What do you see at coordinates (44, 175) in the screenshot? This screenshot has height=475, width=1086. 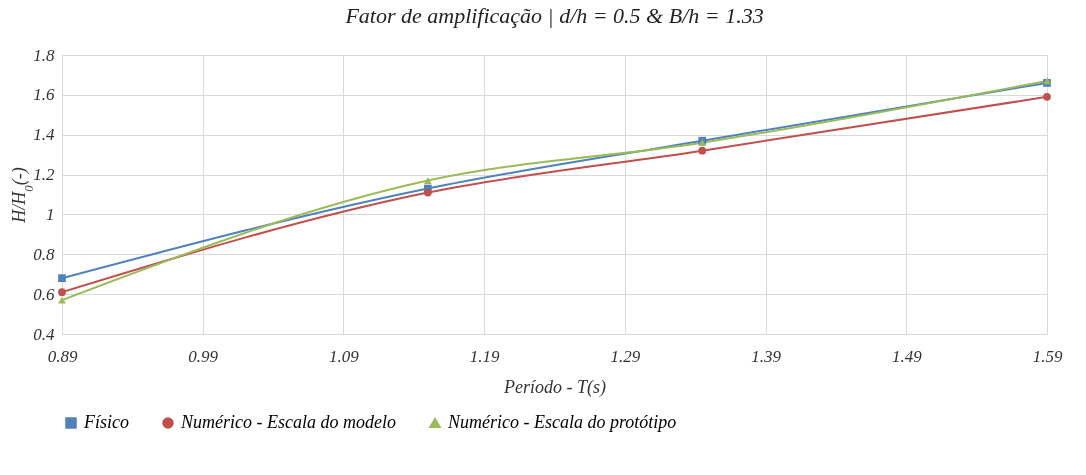 I see `y-tick-label: 1.2` at bounding box center [44, 175].